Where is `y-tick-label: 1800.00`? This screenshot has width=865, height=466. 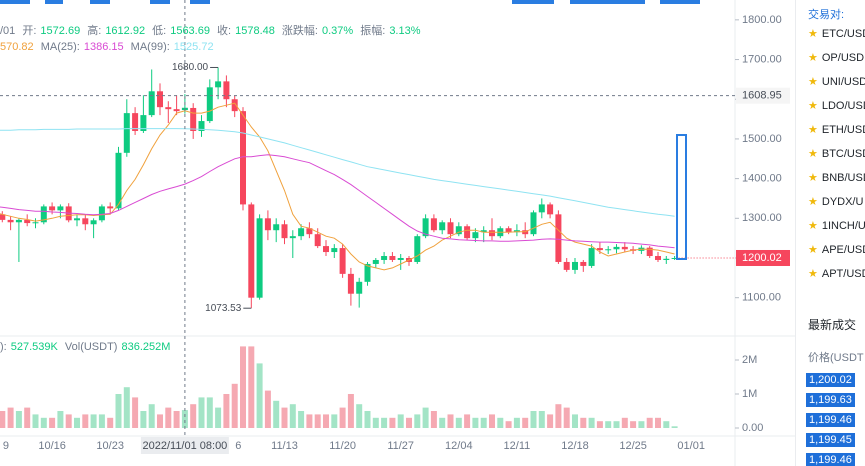 y-tick-label: 1800.00 is located at coordinates (762, 20).